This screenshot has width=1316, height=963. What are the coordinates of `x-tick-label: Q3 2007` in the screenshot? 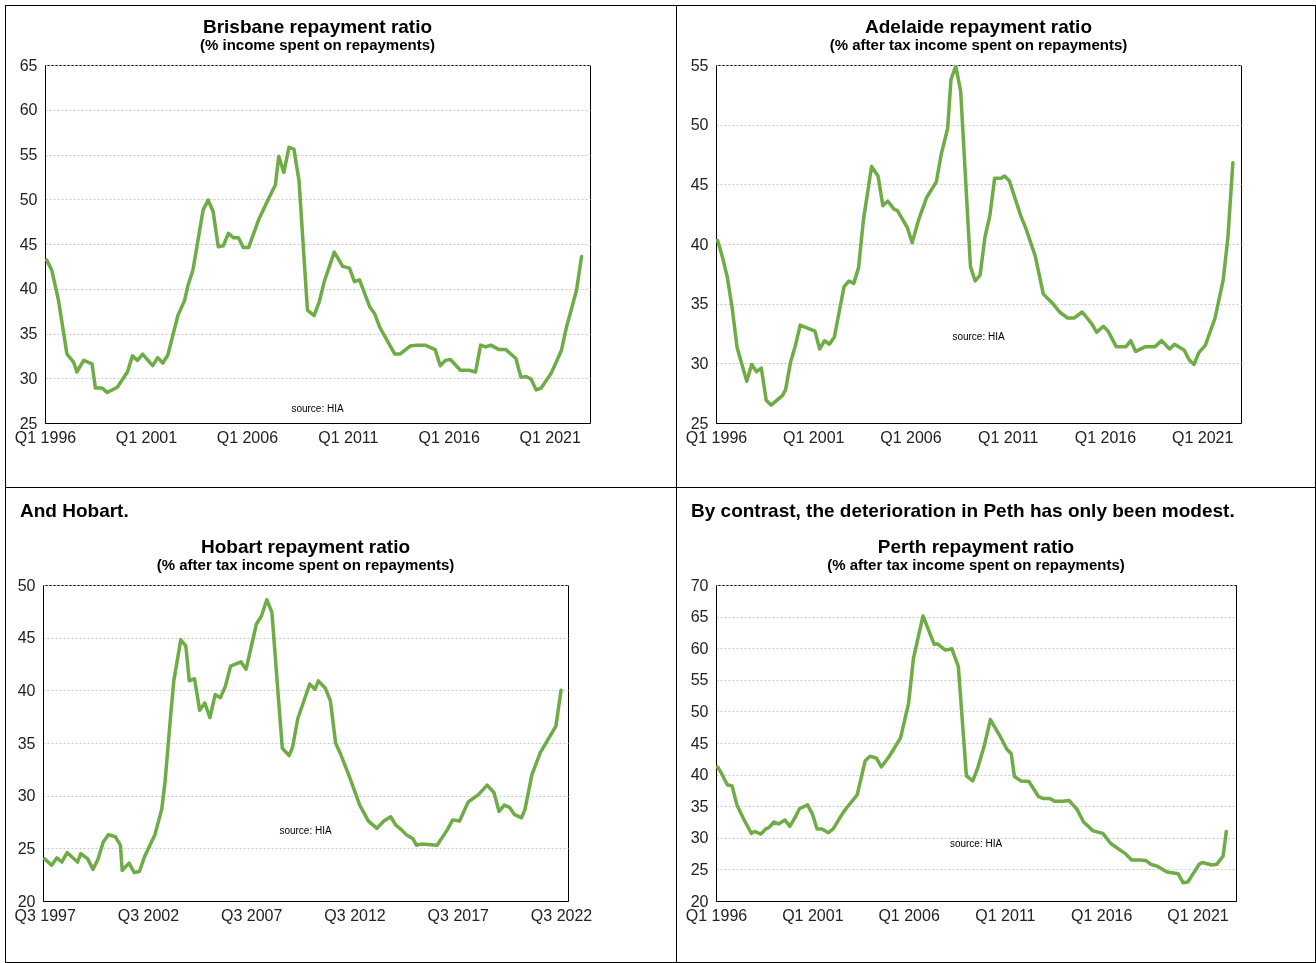 It's located at (252, 915).